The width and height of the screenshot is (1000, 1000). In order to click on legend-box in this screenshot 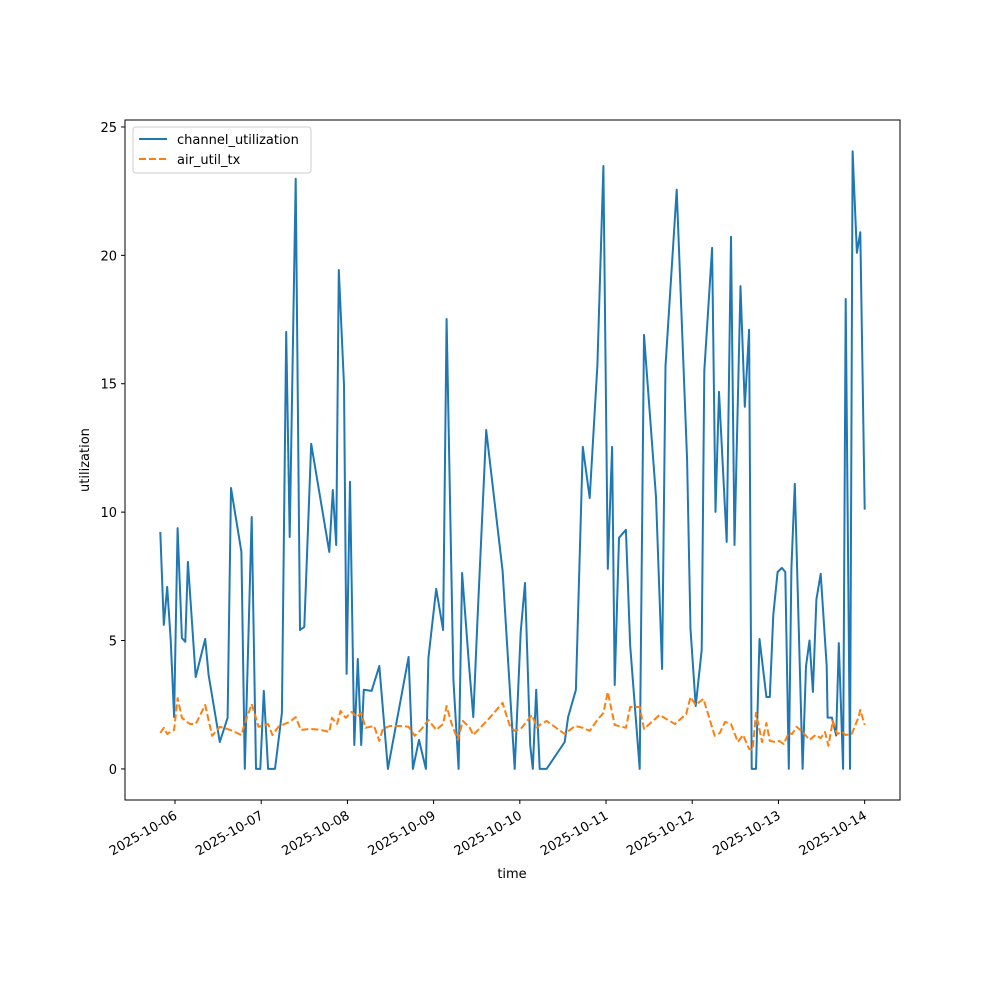, I will do `click(222, 150)`.